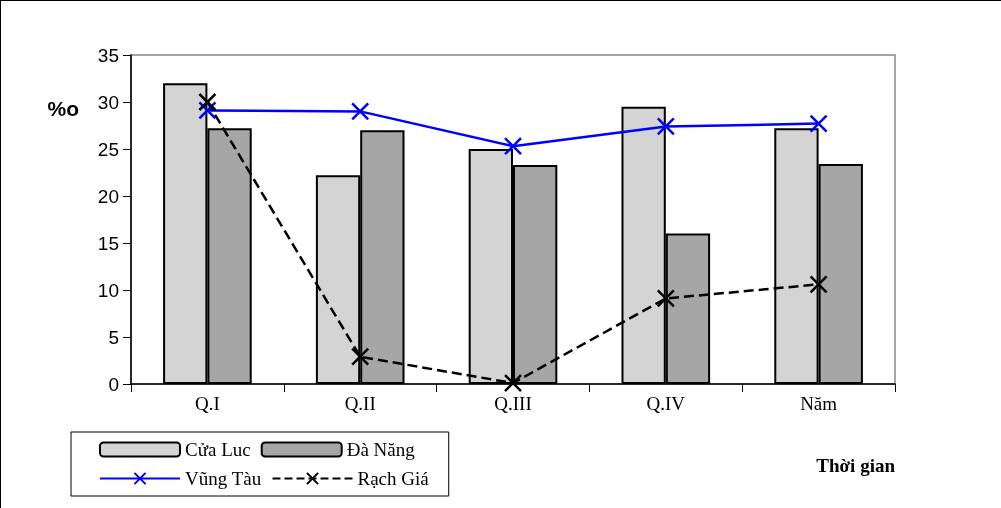 Image resolution: width=1001 pixels, height=508 pixels. Describe the element at coordinates (108, 290) in the screenshot. I see `y-tick-label: 10` at that location.